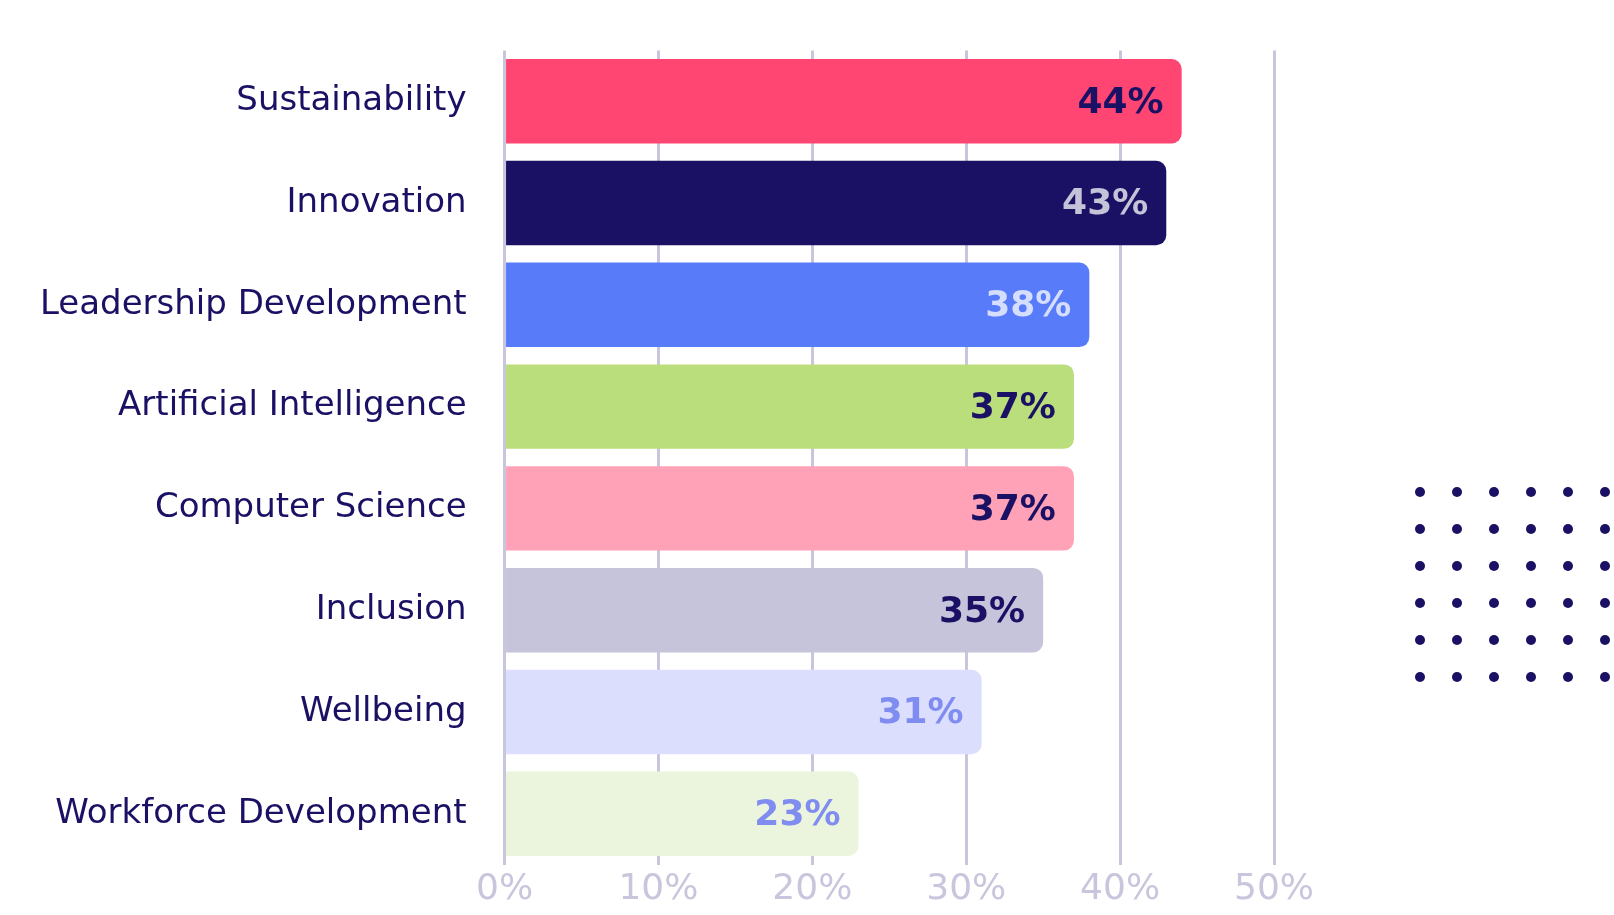 Image resolution: width=1614 pixels, height=915 pixels. I want to click on x-tick-label: 0%, so click(505, 886).